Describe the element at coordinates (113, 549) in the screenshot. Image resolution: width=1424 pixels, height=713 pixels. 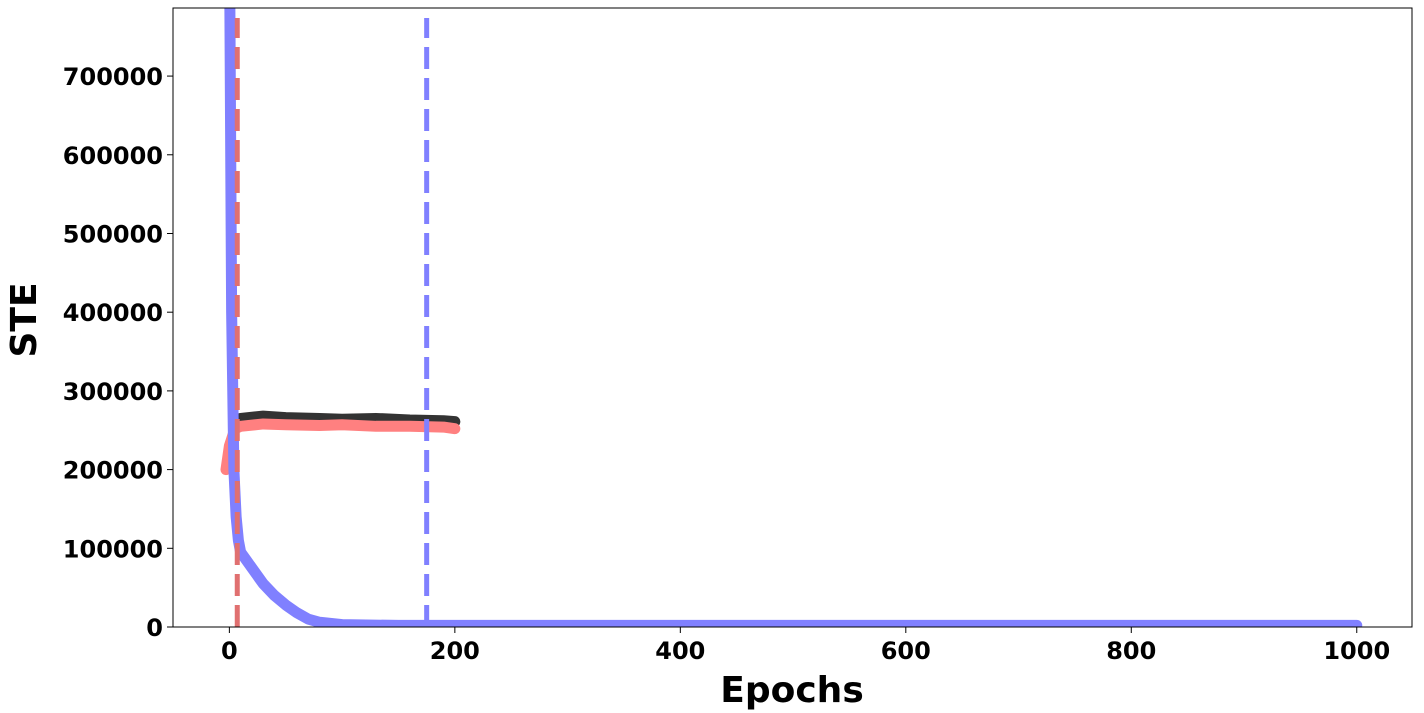
I see `y-tick-label: 100000` at that location.